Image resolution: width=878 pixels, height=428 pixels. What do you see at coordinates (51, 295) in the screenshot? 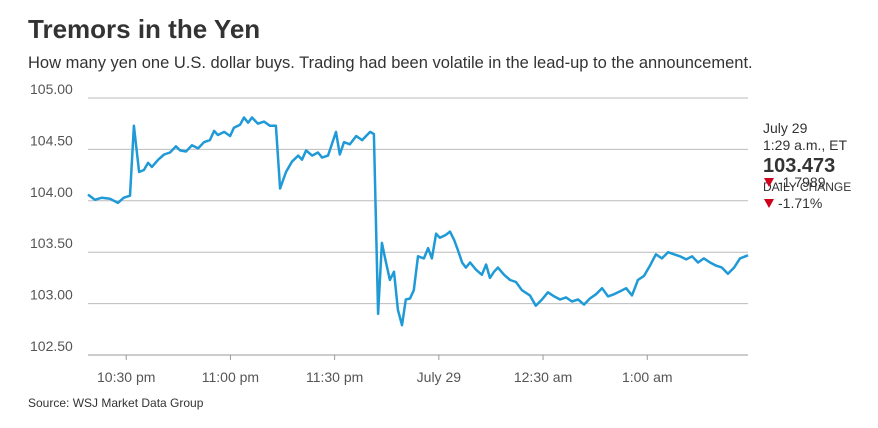
I see `y-tick-label: 103.00` at bounding box center [51, 295].